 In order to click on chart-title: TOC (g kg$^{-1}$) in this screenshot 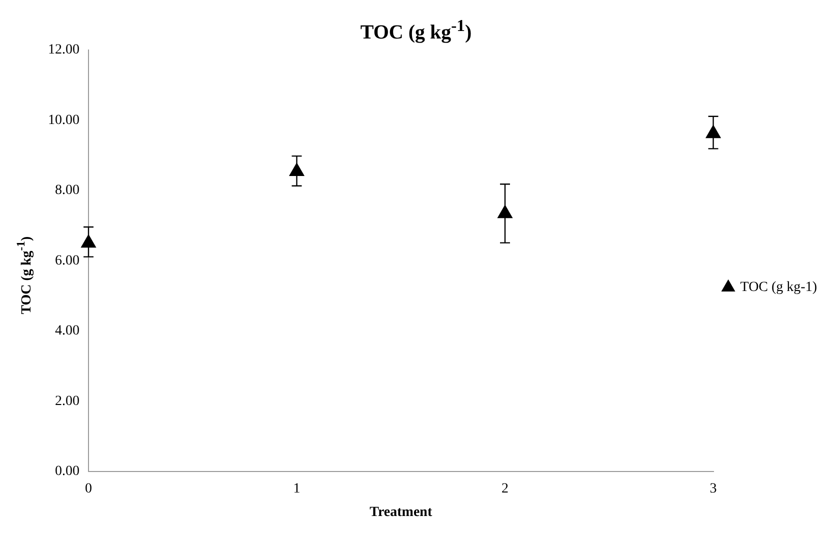, I will do `click(416, 30)`.